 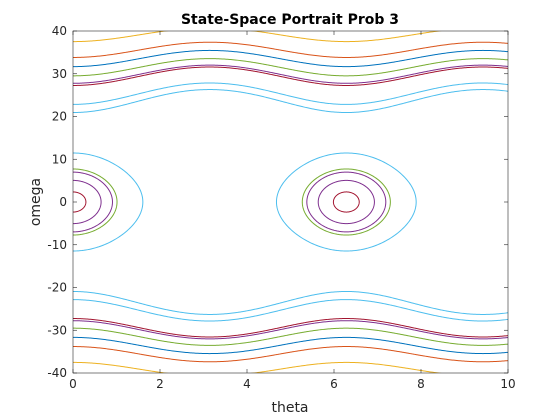 What do you see at coordinates (290, 310) in the screenshot?
I see `series-line-6-lower` at bounding box center [290, 310].